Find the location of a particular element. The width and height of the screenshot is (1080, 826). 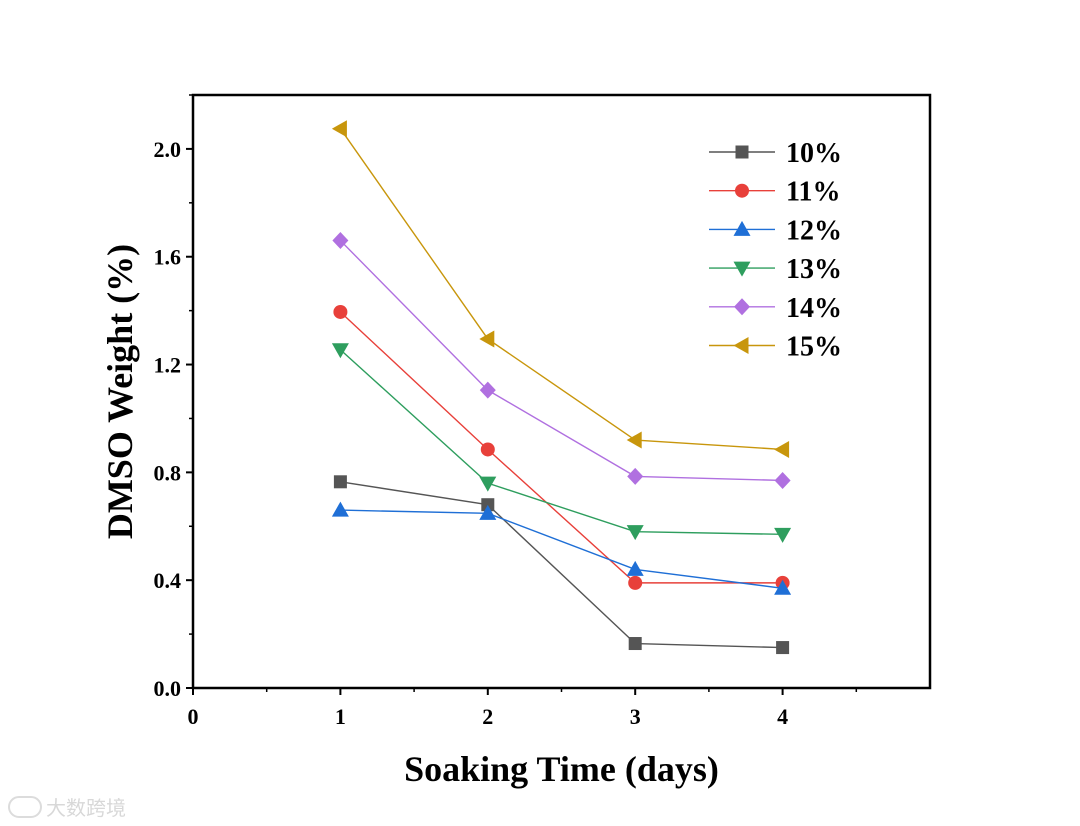

watermark-text: 大数跨境 is located at coordinates (86, 808).